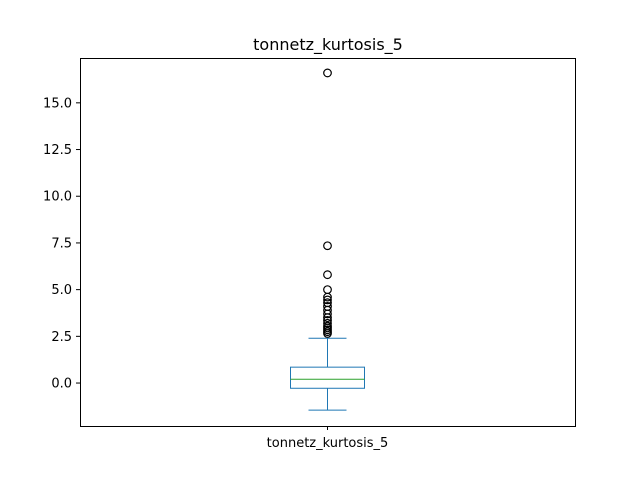  What do you see at coordinates (61, 384) in the screenshot?
I see `y-tick-label: 0.0` at bounding box center [61, 384].